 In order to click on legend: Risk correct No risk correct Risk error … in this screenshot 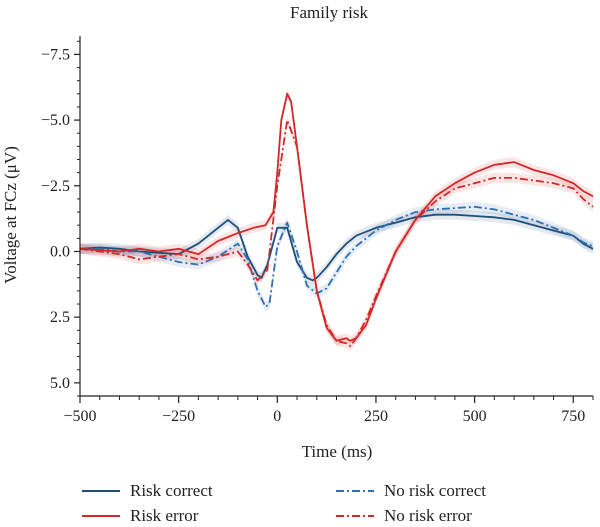, I will do `click(300, 501)`.